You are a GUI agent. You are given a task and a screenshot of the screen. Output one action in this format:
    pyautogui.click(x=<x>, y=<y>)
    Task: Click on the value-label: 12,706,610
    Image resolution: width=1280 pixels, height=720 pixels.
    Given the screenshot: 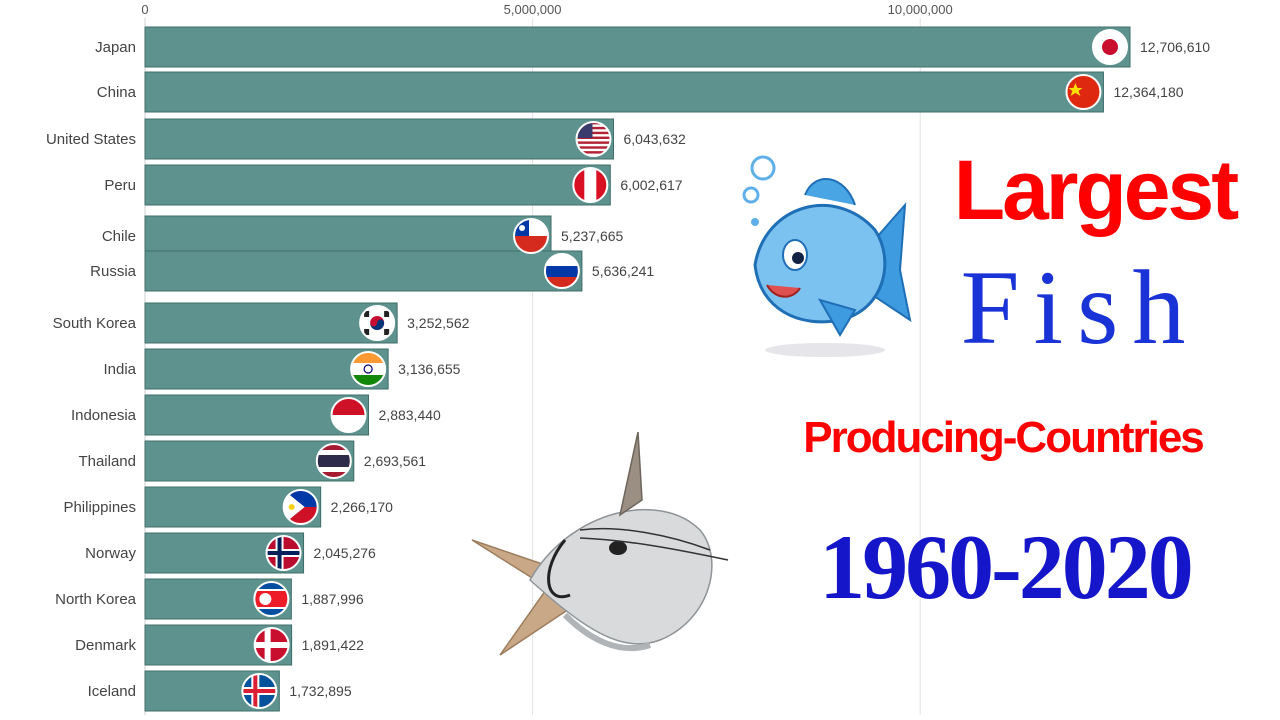 What is the action you would take?
    pyautogui.click(x=1175, y=47)
    